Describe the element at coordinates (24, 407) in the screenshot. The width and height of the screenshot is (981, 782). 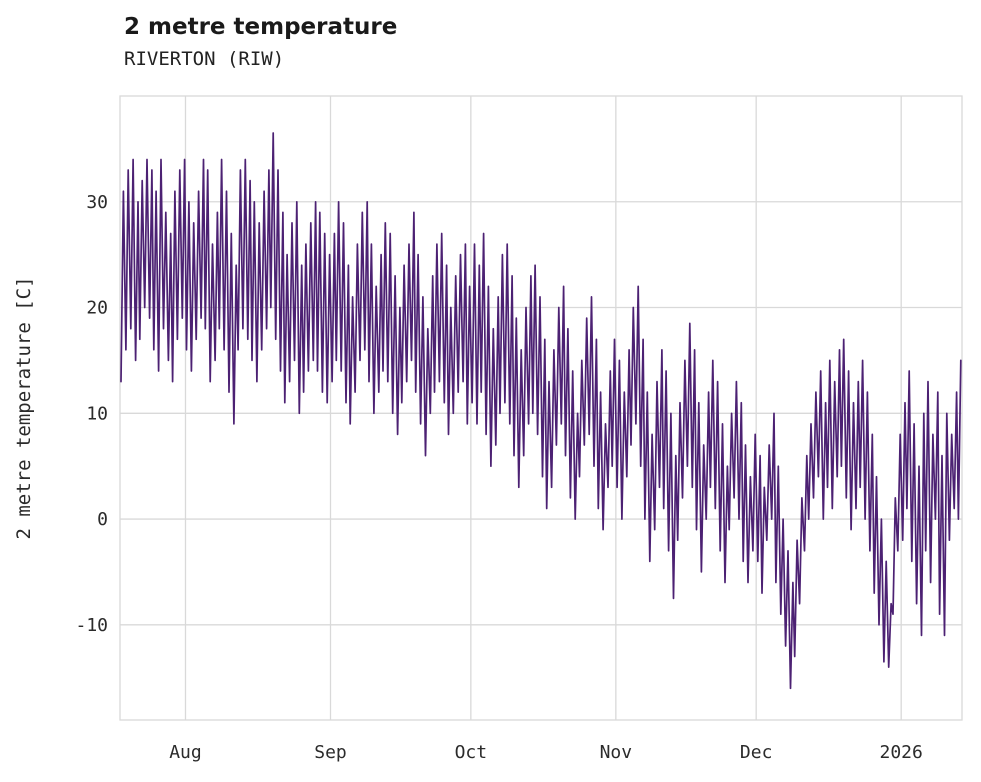
I see `y-axis-label: 2 metre temperature [C]` at that location.